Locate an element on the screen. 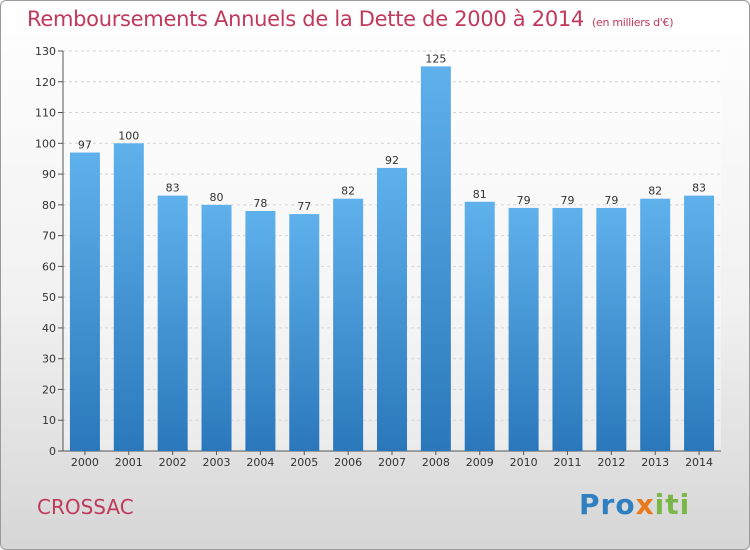  bar-2004 is located at coordinates (260, 331).